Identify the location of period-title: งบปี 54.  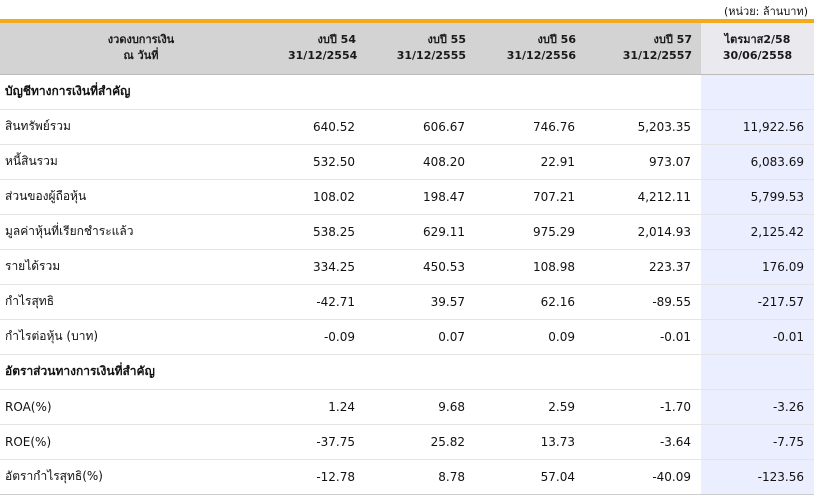
(336, 40).